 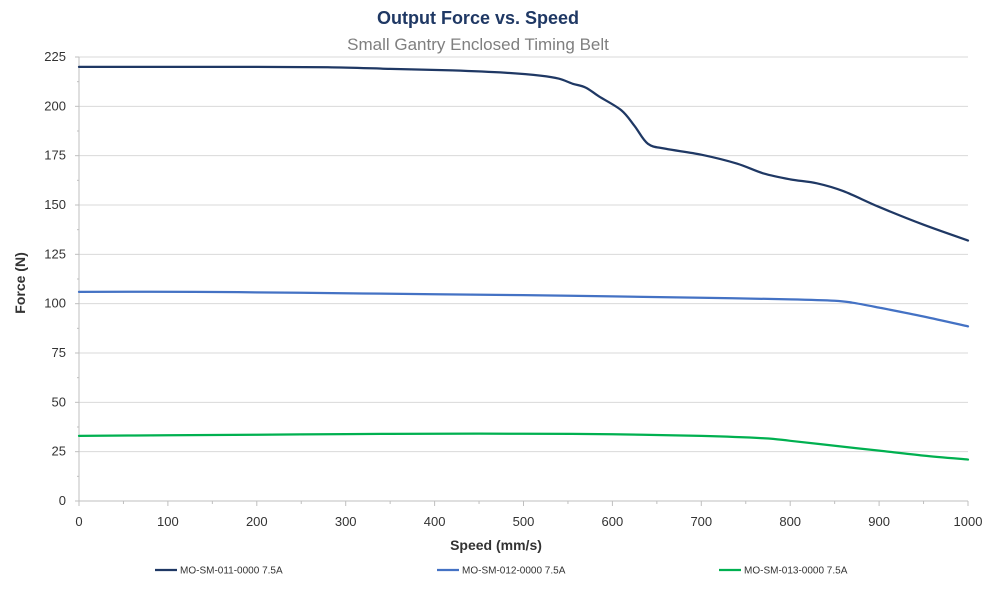 What do you see at coordinates (435, 521) in the screenshot?
I see `x-tick-label: 400` at bounding box center [435, 521].